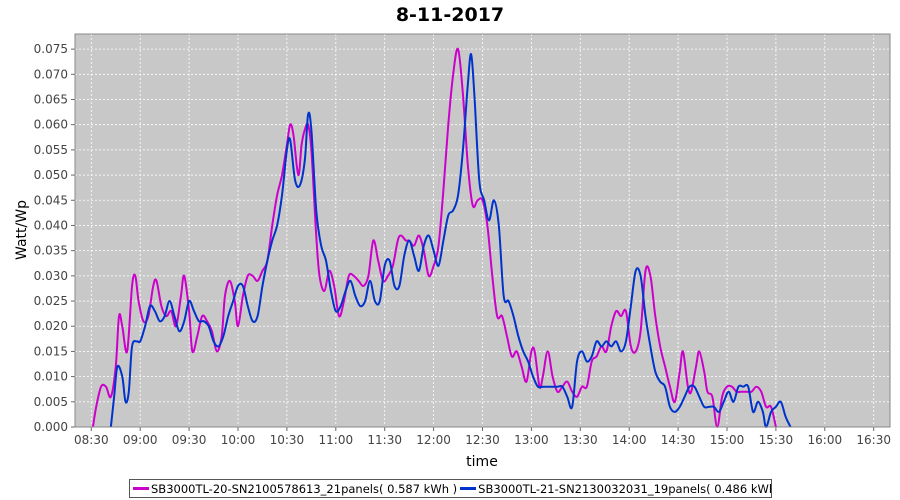  I want to click on y-tick-label: 0.025, so click(51, 301).